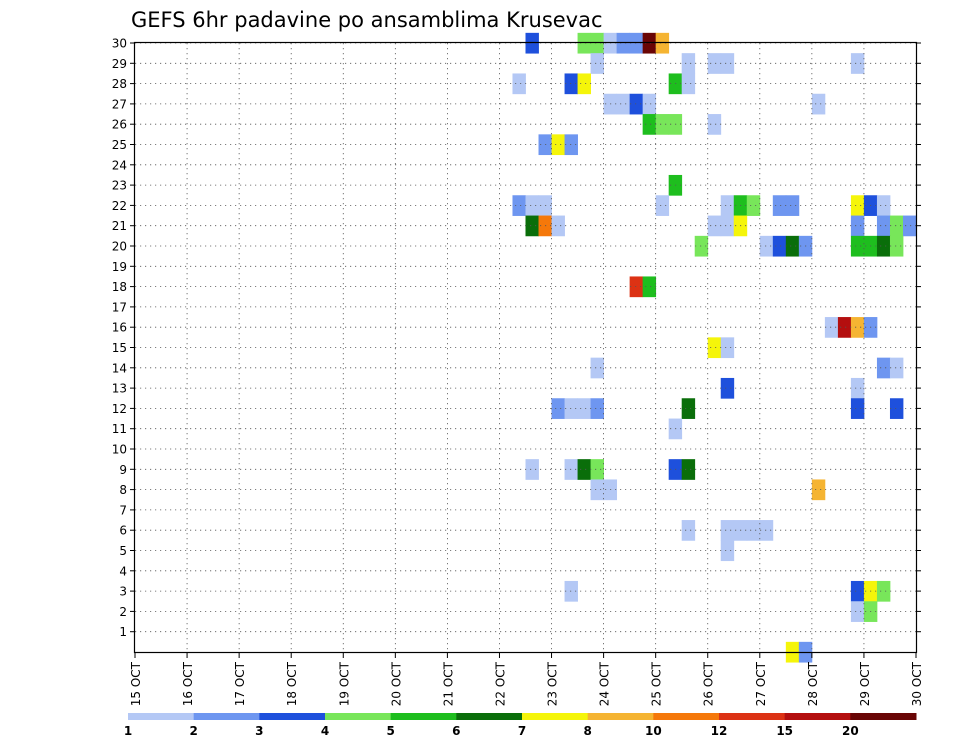 The width and height of the screenshot is (960, 742). What do you see at coordinates (123, 592) in the screenshot?
I see `y-tick-label: 3` at bounding box center [123, 592].